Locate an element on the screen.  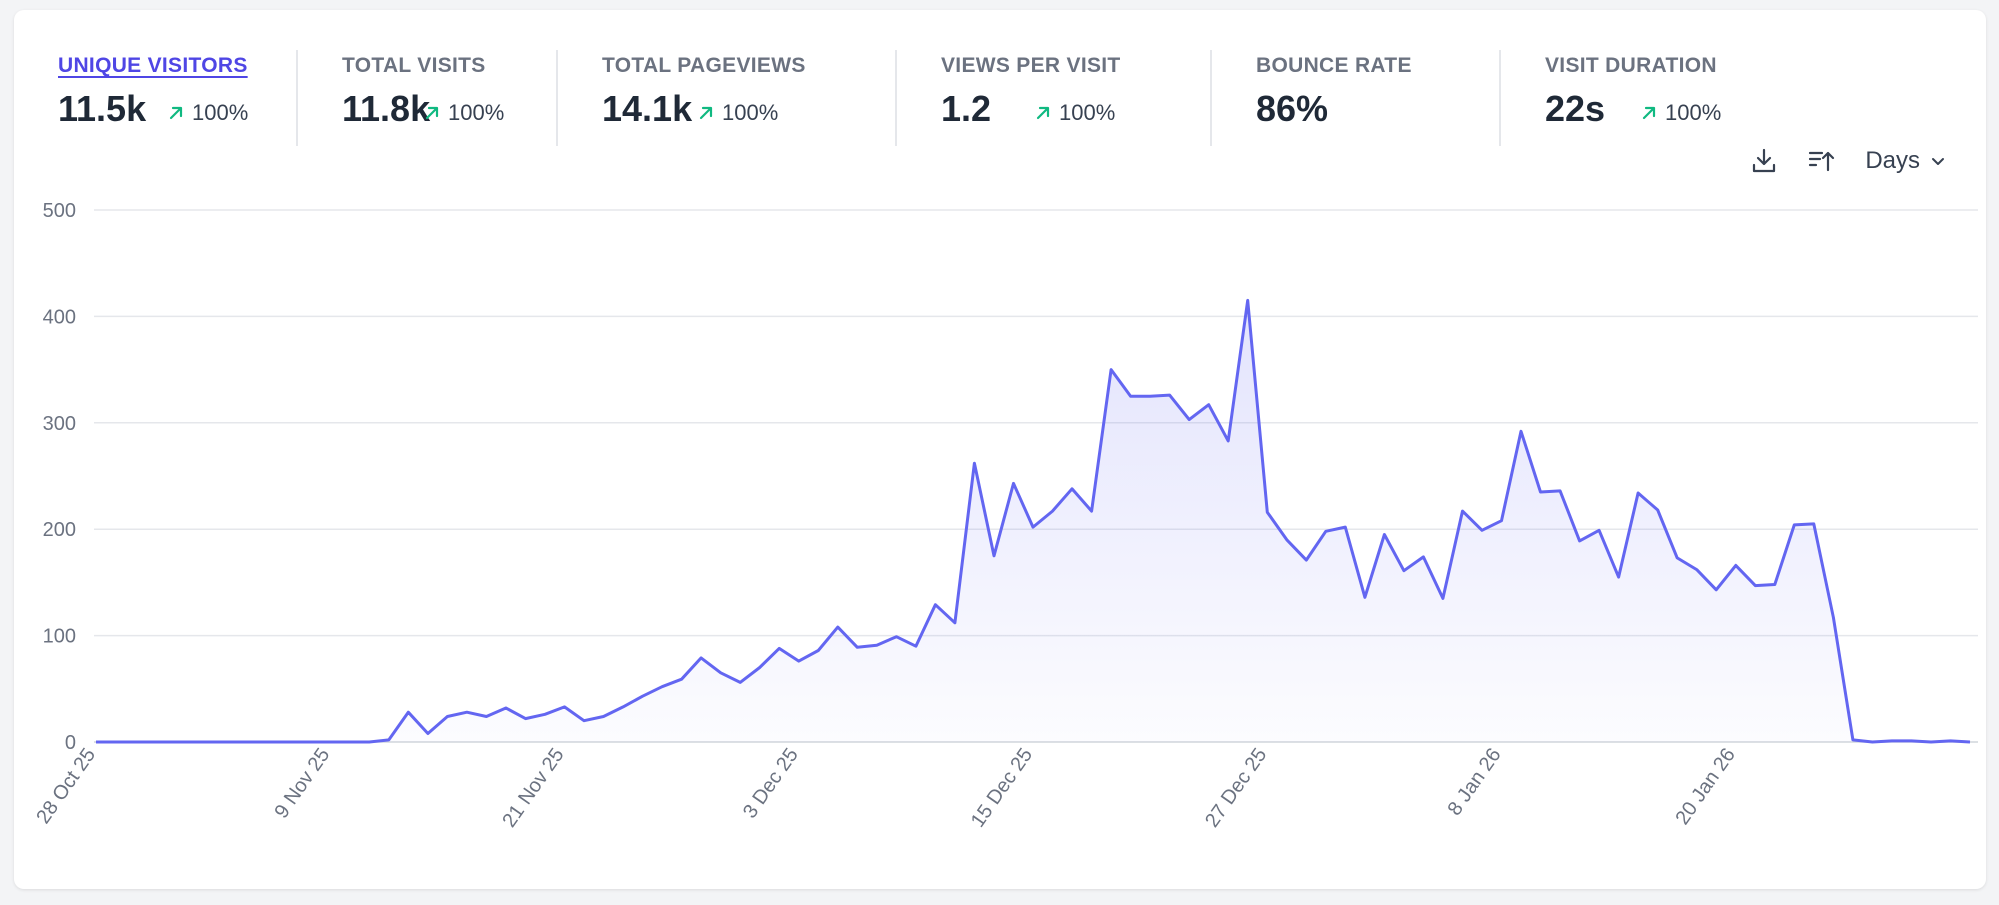
metric-label: TOTAL VISITS is located at coordinates (414, 65).